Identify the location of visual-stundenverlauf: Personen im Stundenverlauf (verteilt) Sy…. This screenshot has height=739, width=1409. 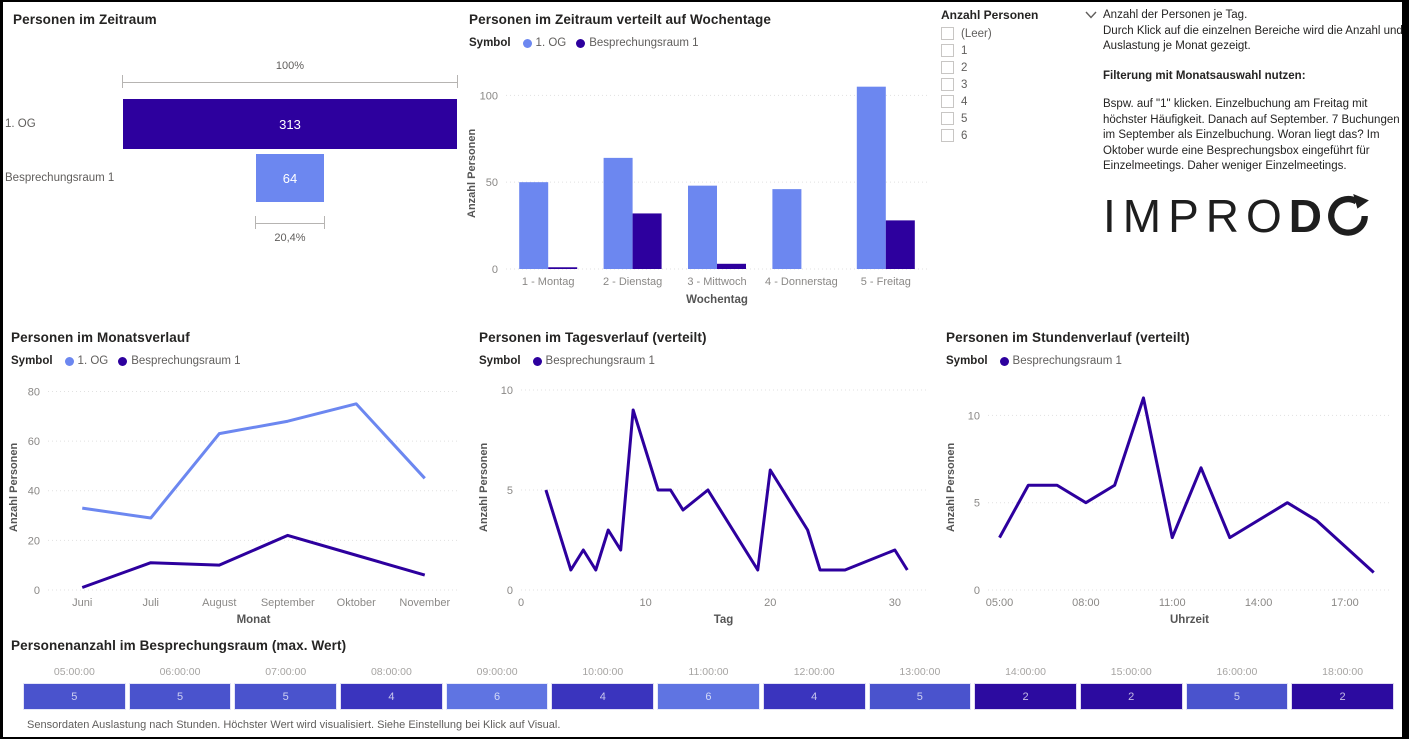
(1170, 475).